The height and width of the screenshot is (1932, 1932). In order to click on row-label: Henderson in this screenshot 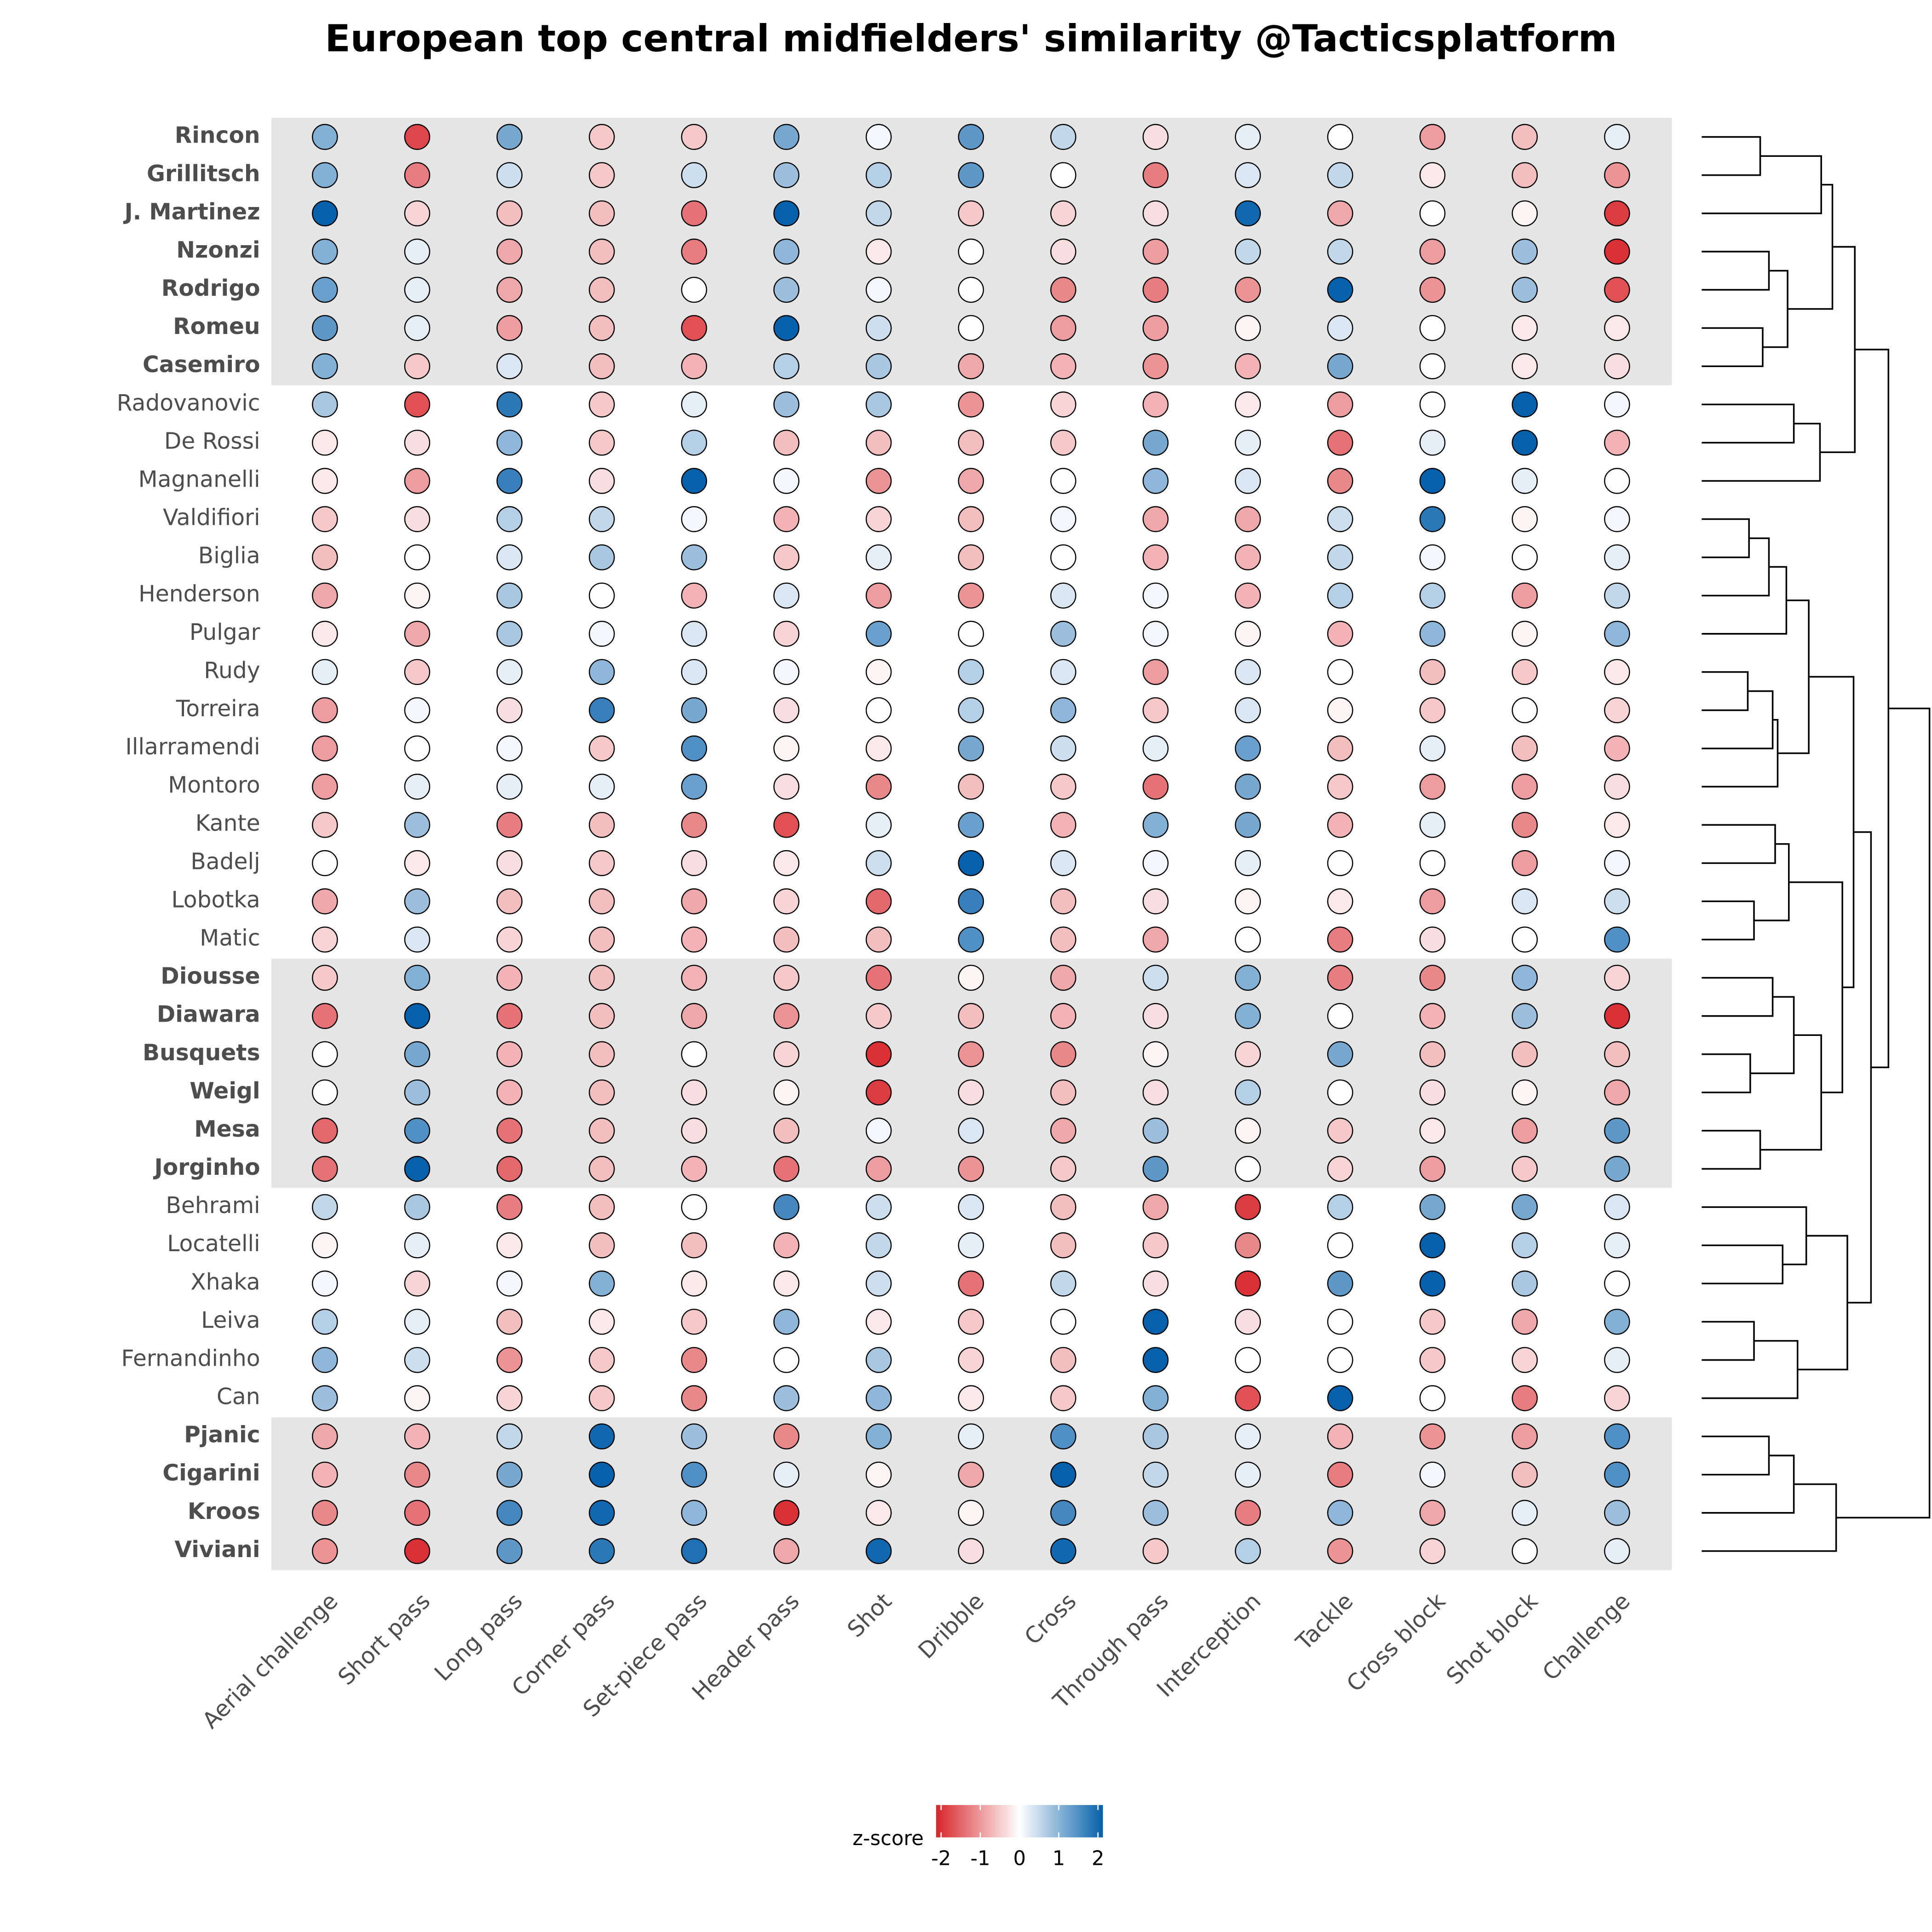, I will do `click(199, 594)`.